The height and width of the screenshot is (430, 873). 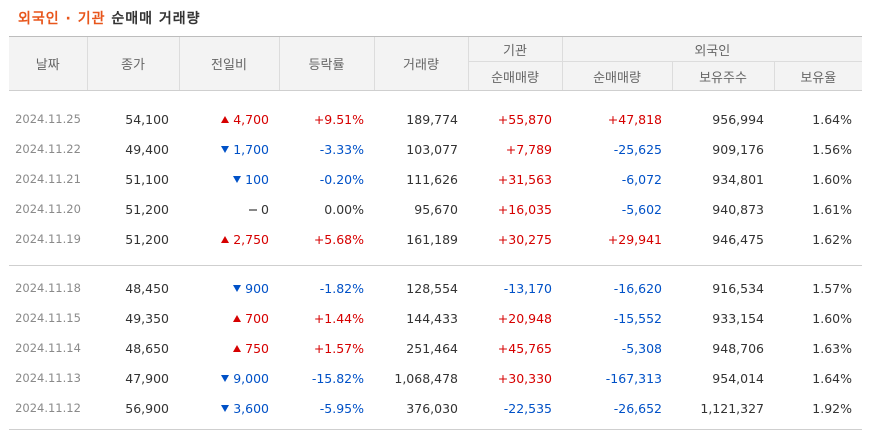 What do you see at coordinates (147, 318) in the screenshot?
I see `close-cell: 49,350` at bounding box center [147, 318].